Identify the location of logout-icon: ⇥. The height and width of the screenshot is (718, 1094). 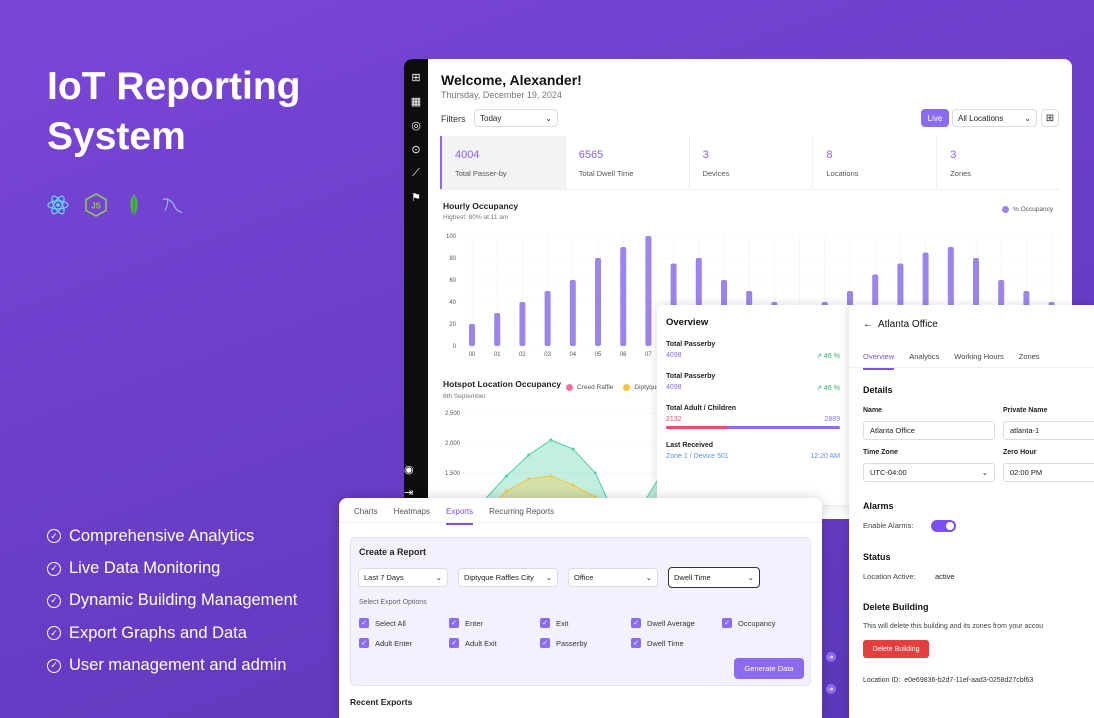
(409, 492).